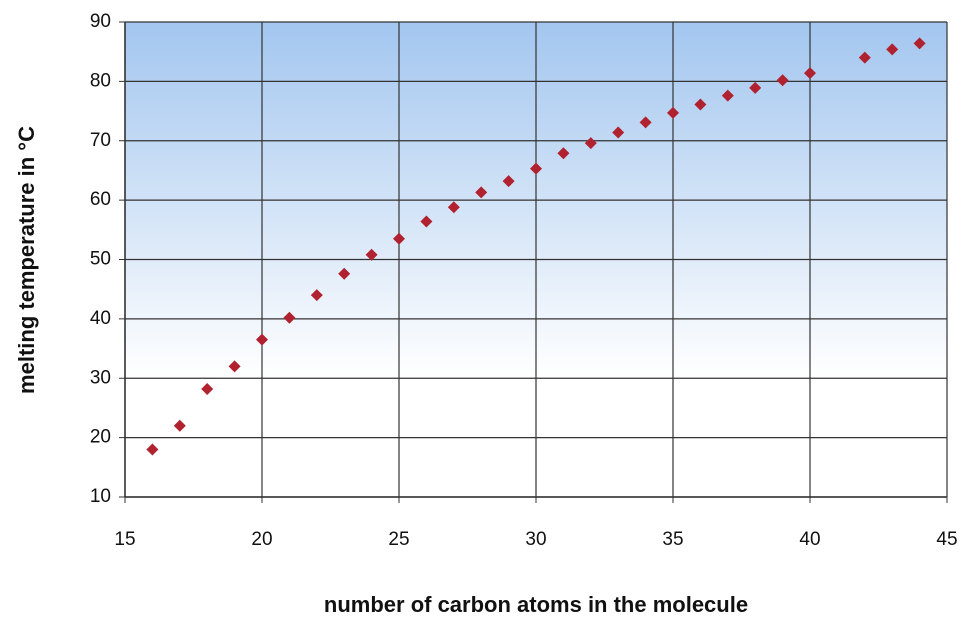 This screenshot has width=961, height=623. What do you see at coordinates (124, 539) in the screenshot?
I see `x-tick-label: 15` at bounding box center [124, 539].